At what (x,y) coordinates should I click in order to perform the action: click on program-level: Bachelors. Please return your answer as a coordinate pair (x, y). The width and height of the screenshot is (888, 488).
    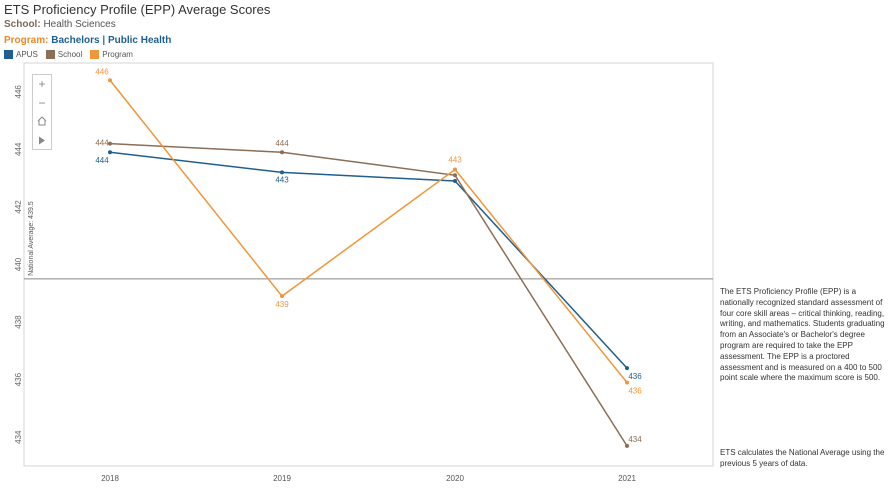
    Looking at the image, I should click on (75, 40).